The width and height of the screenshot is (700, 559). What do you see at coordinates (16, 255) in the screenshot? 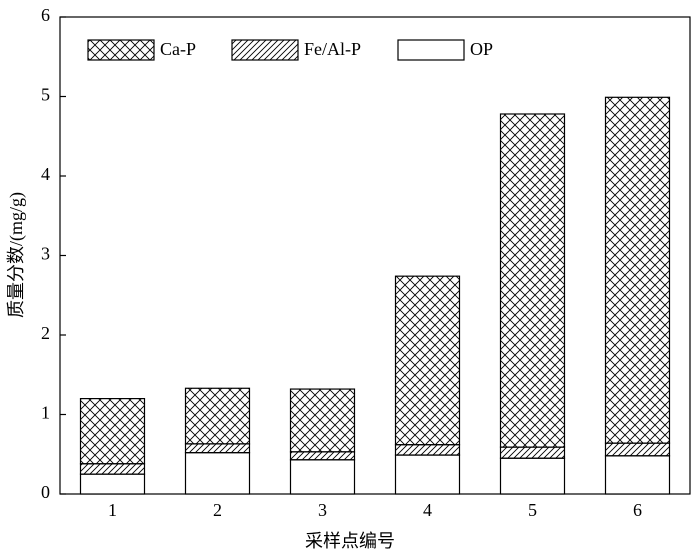
I see `y-axis-label: 质量分数/(mg/g)` at bounding box center [16, 255].